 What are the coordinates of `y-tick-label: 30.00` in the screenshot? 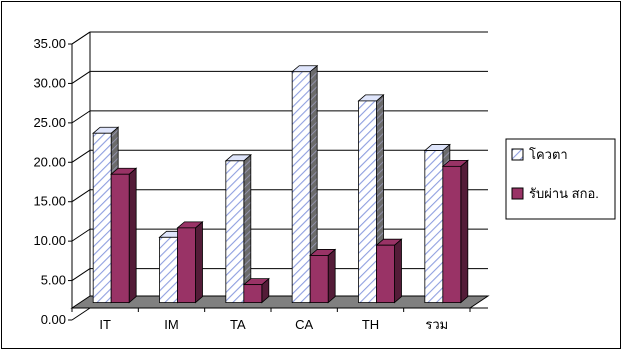 It's located at (49, 82).